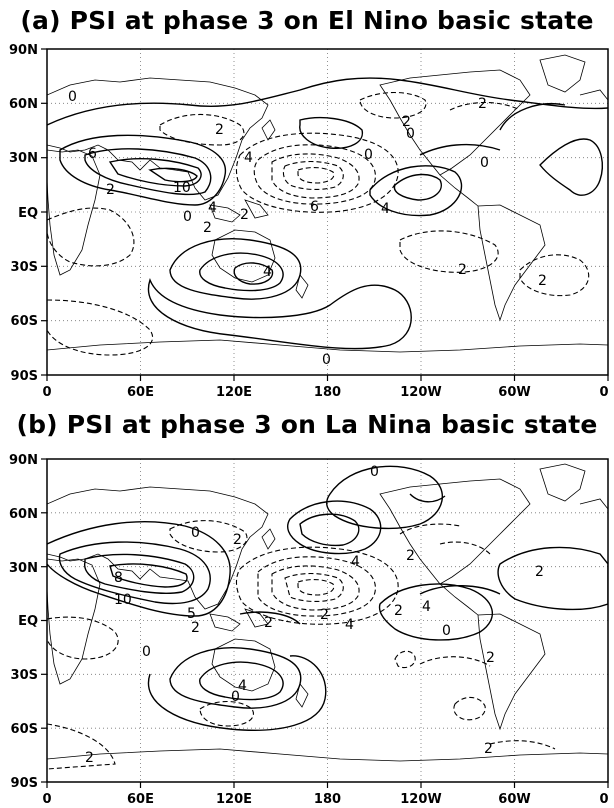 The width and height of the screenshot is (614, 808). Describe the element at coordinates (140, 392) in the screenshot. I see `panel-a-x-tick: 60E` at that location.